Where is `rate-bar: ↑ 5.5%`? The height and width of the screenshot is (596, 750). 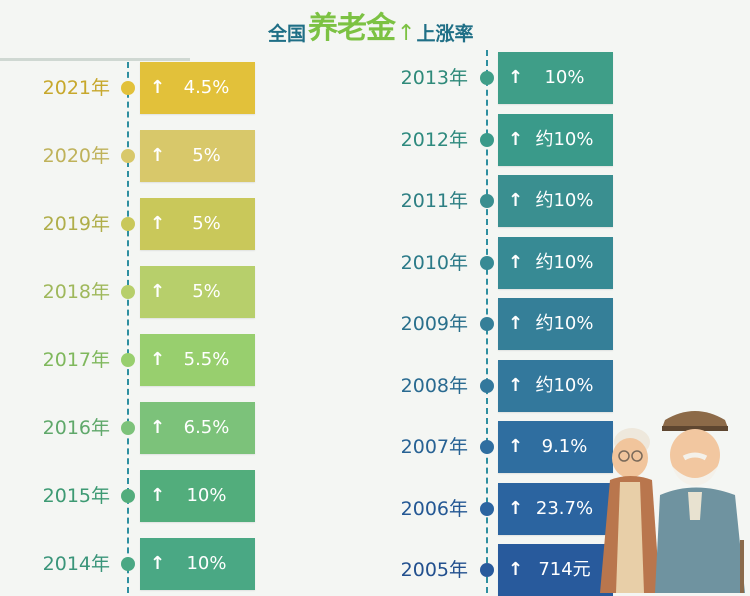
rate-bar: ↑ 5.5% is located at coordinates (197, 360).